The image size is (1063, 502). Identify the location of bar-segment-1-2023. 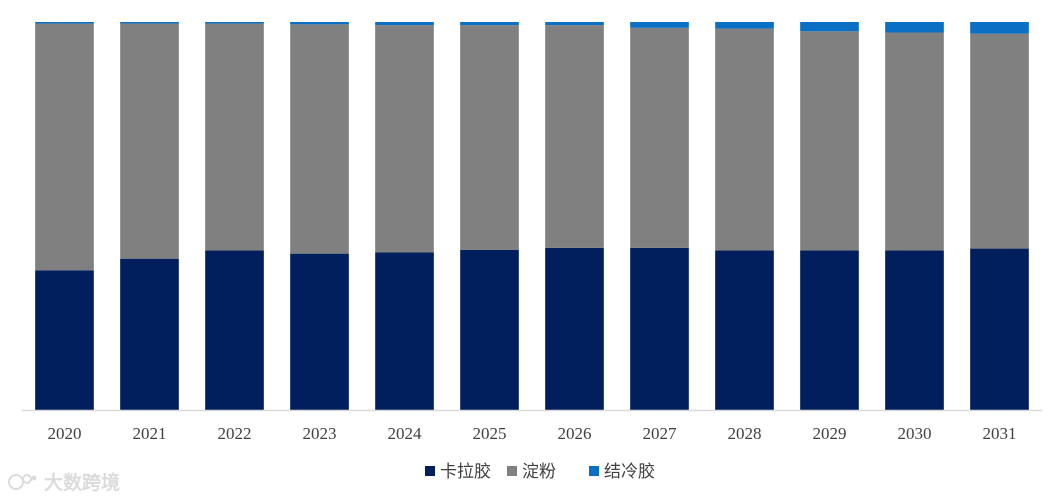
(319, 331).